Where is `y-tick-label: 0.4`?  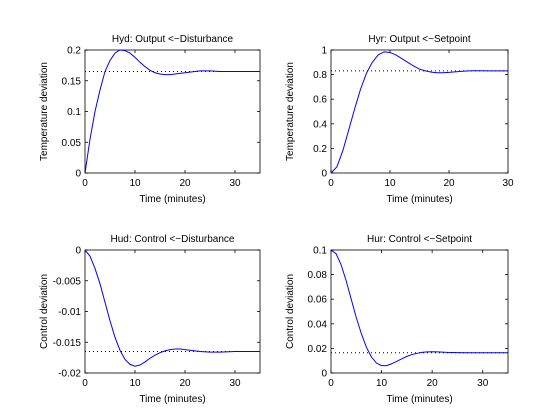
y-tick-label: 0.4 is located at coordinates (320, 124).